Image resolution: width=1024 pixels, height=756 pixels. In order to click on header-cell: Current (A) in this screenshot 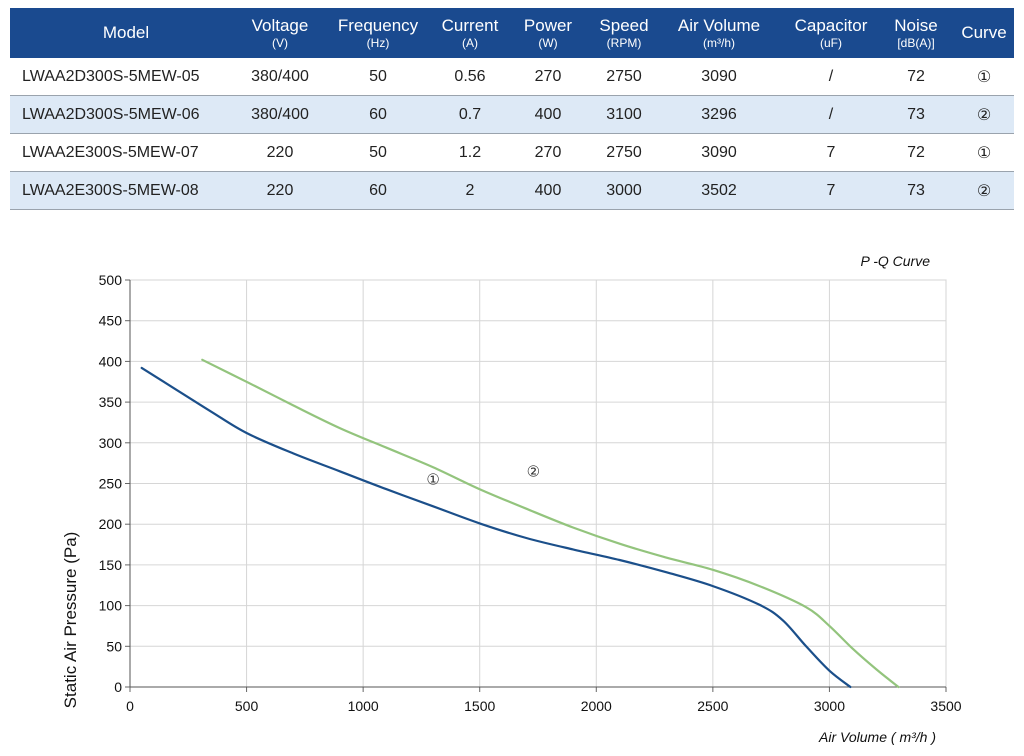, I will do `click(470, 33)`.